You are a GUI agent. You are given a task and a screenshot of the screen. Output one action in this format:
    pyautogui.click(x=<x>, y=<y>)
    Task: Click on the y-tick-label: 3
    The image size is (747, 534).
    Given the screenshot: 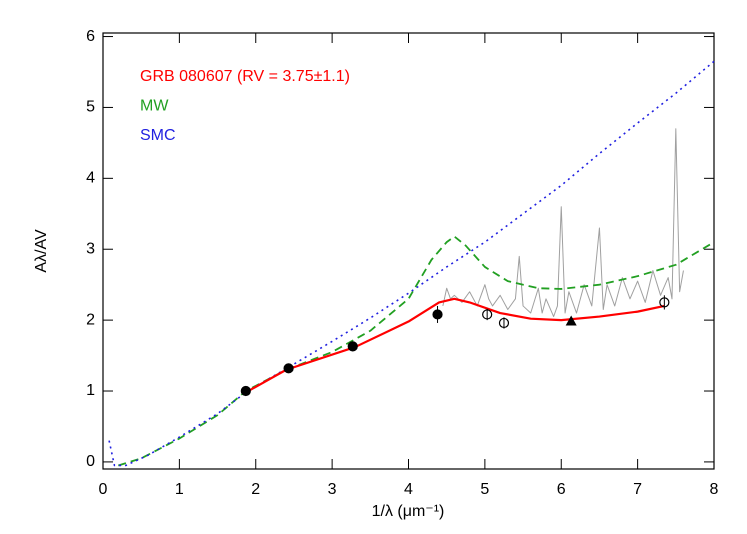 What is the action you would take?
    pyautogui.click(x=90, y=248)
    